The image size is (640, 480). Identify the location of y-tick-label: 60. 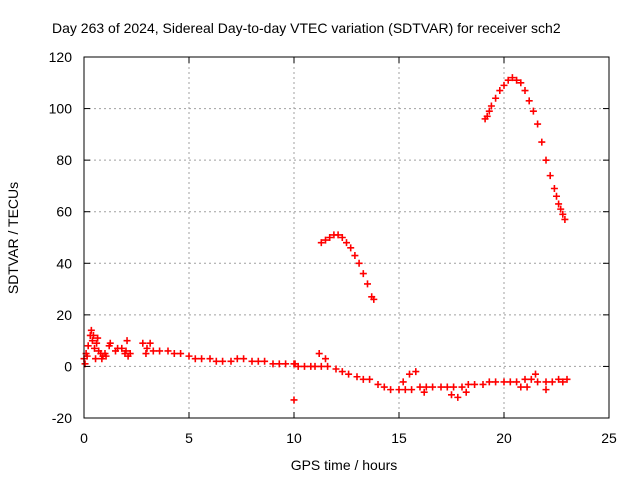
(64, 212).